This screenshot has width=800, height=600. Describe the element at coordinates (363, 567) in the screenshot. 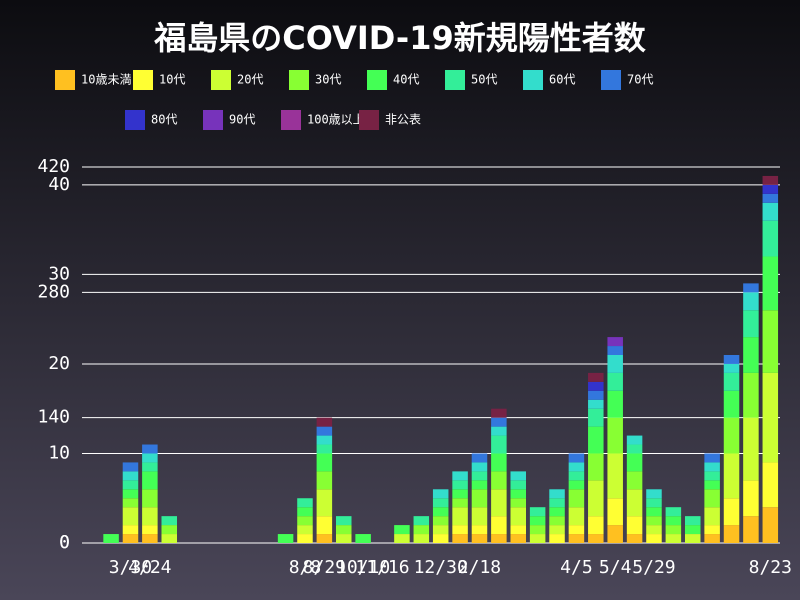

I see `x-tick-label: 10/10` at that location.